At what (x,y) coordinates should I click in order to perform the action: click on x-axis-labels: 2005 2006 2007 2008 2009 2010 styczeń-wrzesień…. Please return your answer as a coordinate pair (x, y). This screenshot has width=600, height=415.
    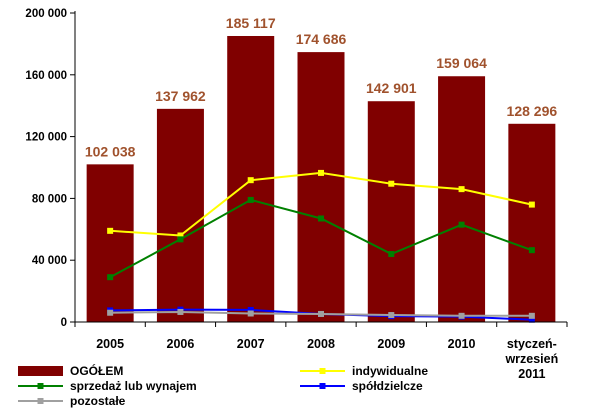
    Looking at the image, I should click on (327, 359).